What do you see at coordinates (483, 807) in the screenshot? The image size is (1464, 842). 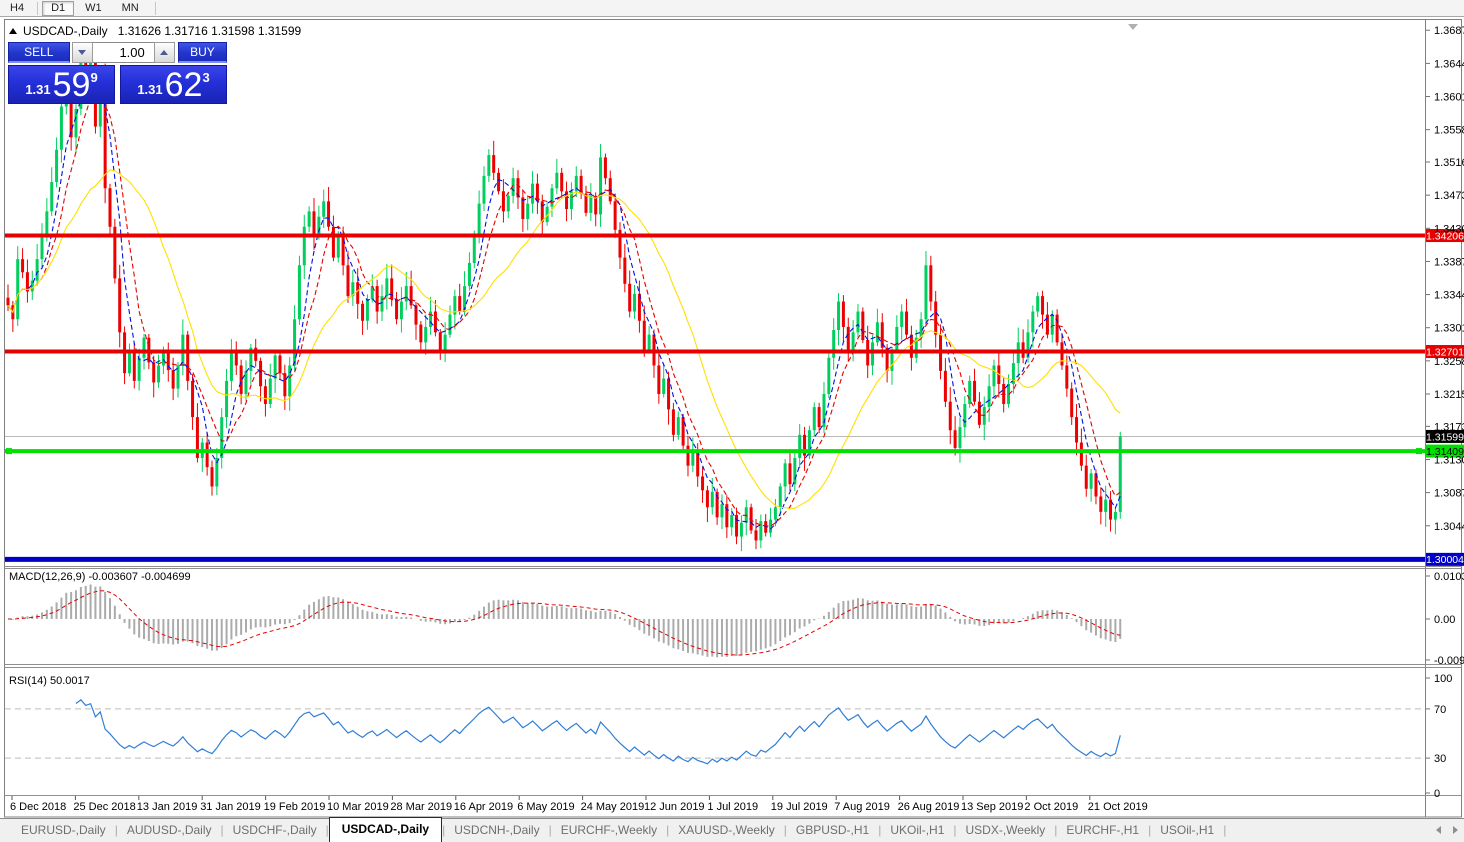 I see `svg-text: 16 Apr 2019` at bounding box center [483, 807].